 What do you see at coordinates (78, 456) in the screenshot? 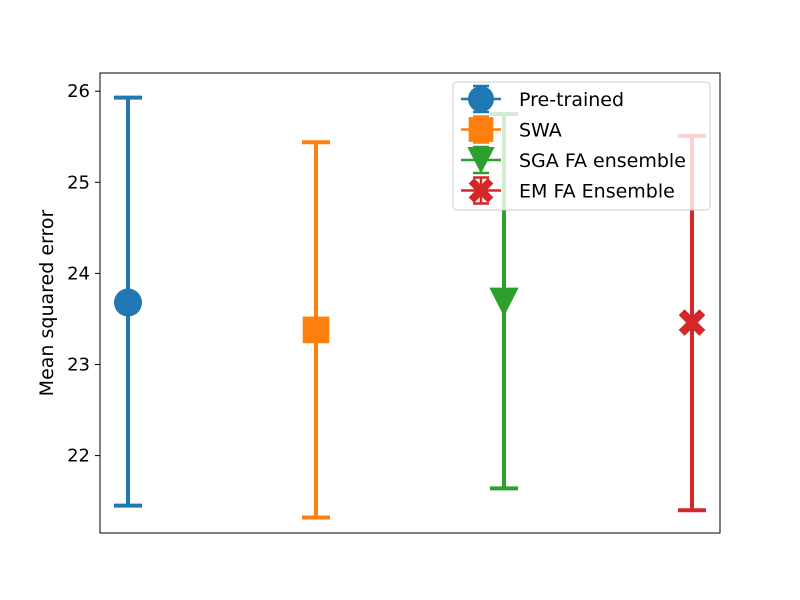
I see `y-tick-label: 22` at bounding box center [78, 456].